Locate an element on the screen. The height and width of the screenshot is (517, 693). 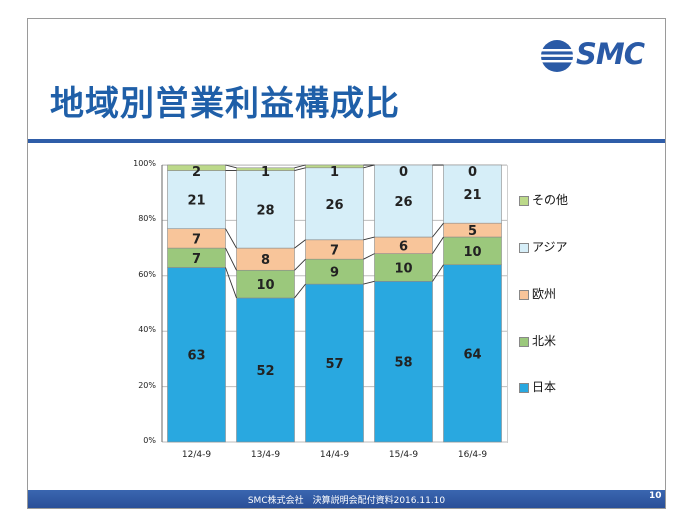
data-label: 57 is located at coordinates (334, 364).